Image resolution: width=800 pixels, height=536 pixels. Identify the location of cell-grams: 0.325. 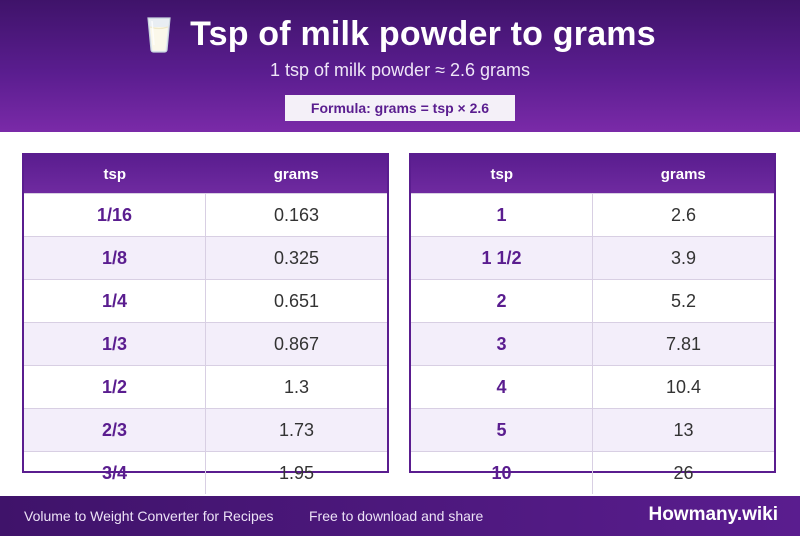
(296, 258).